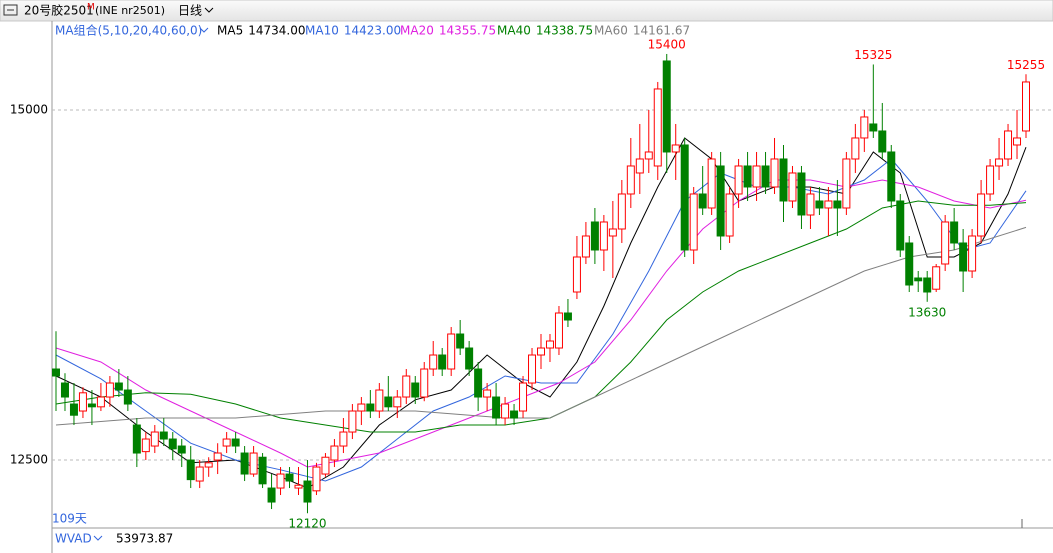 This screenshot has width=1053, height=553. What do you see at coordinates (661, 31) in the screenshot?
I see `legend-value: 14161.67` at bounding box center [661, 31].